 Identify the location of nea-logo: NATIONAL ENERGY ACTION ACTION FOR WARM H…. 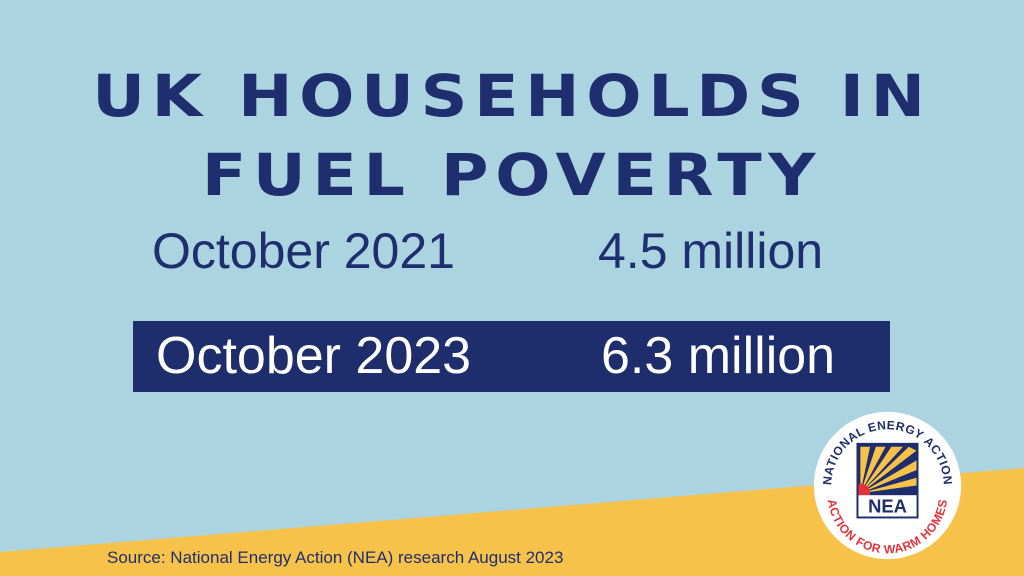
(887, 485).